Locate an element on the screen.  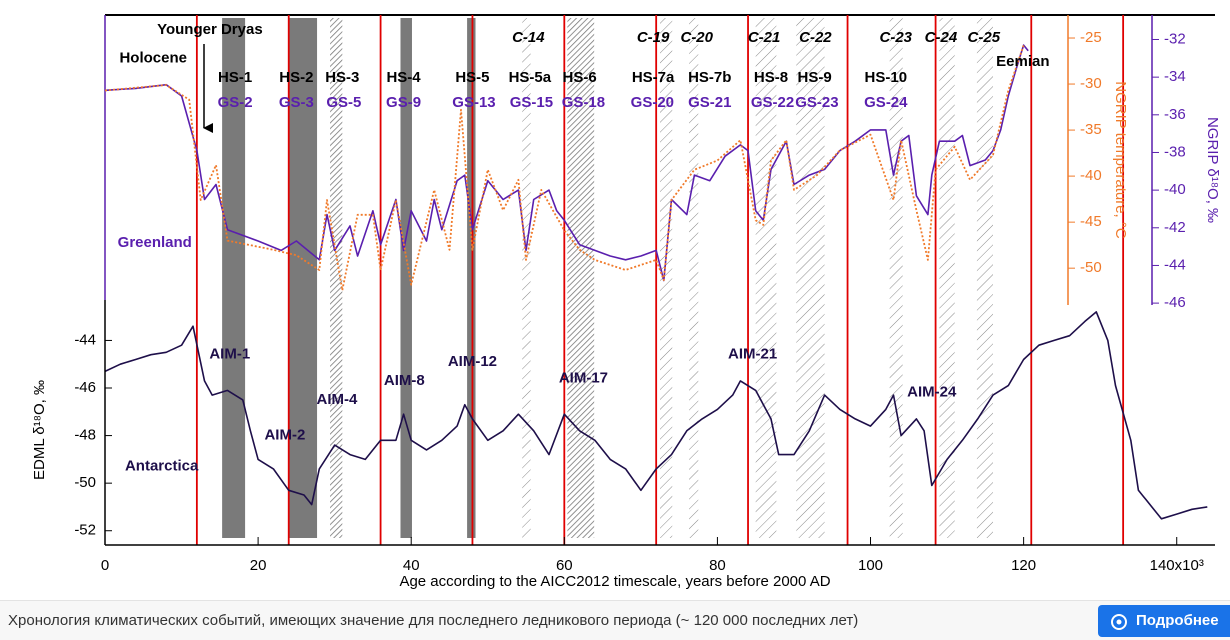
hs-label: HS-7a is located at coordinates (653, 77).